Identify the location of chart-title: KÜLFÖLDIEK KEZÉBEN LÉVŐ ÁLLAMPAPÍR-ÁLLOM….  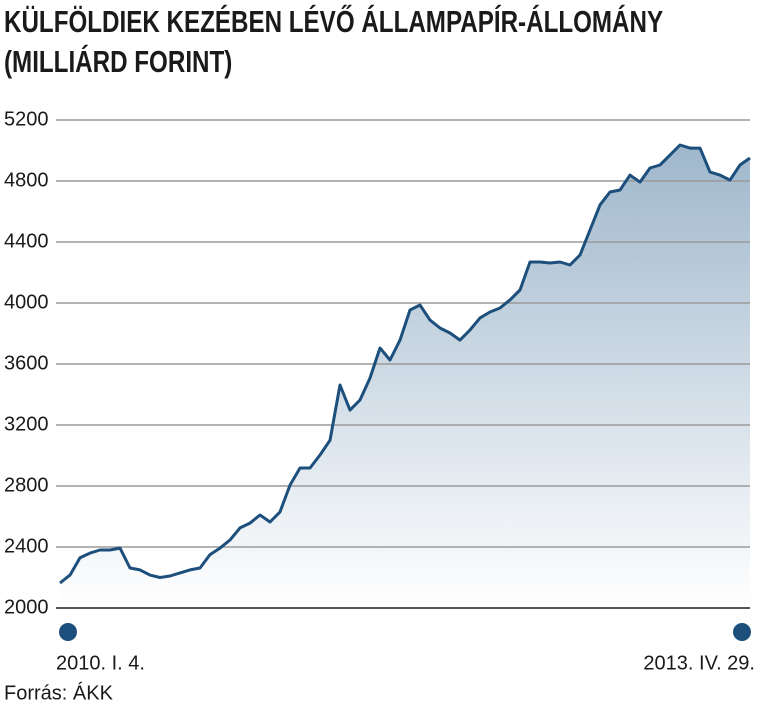
(333, 41).